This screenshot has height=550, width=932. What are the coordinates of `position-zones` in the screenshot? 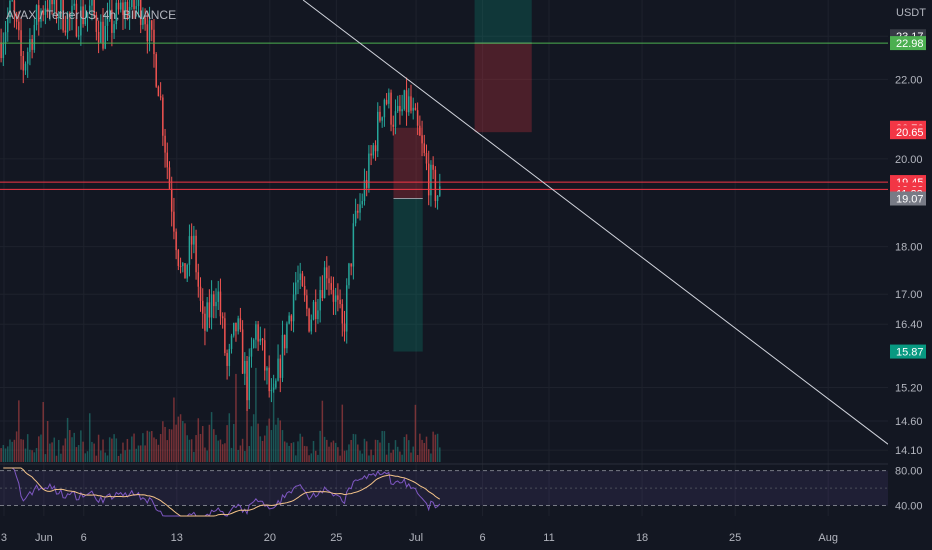 It's located at (462, 176).